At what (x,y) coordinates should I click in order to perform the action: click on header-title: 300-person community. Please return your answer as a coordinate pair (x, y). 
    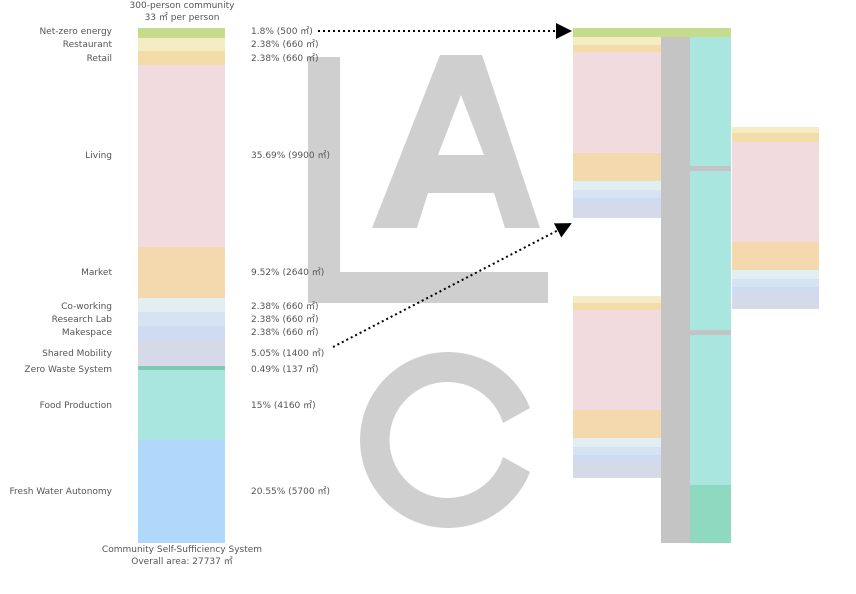
    Looking at the image, I should click on (182, 6).